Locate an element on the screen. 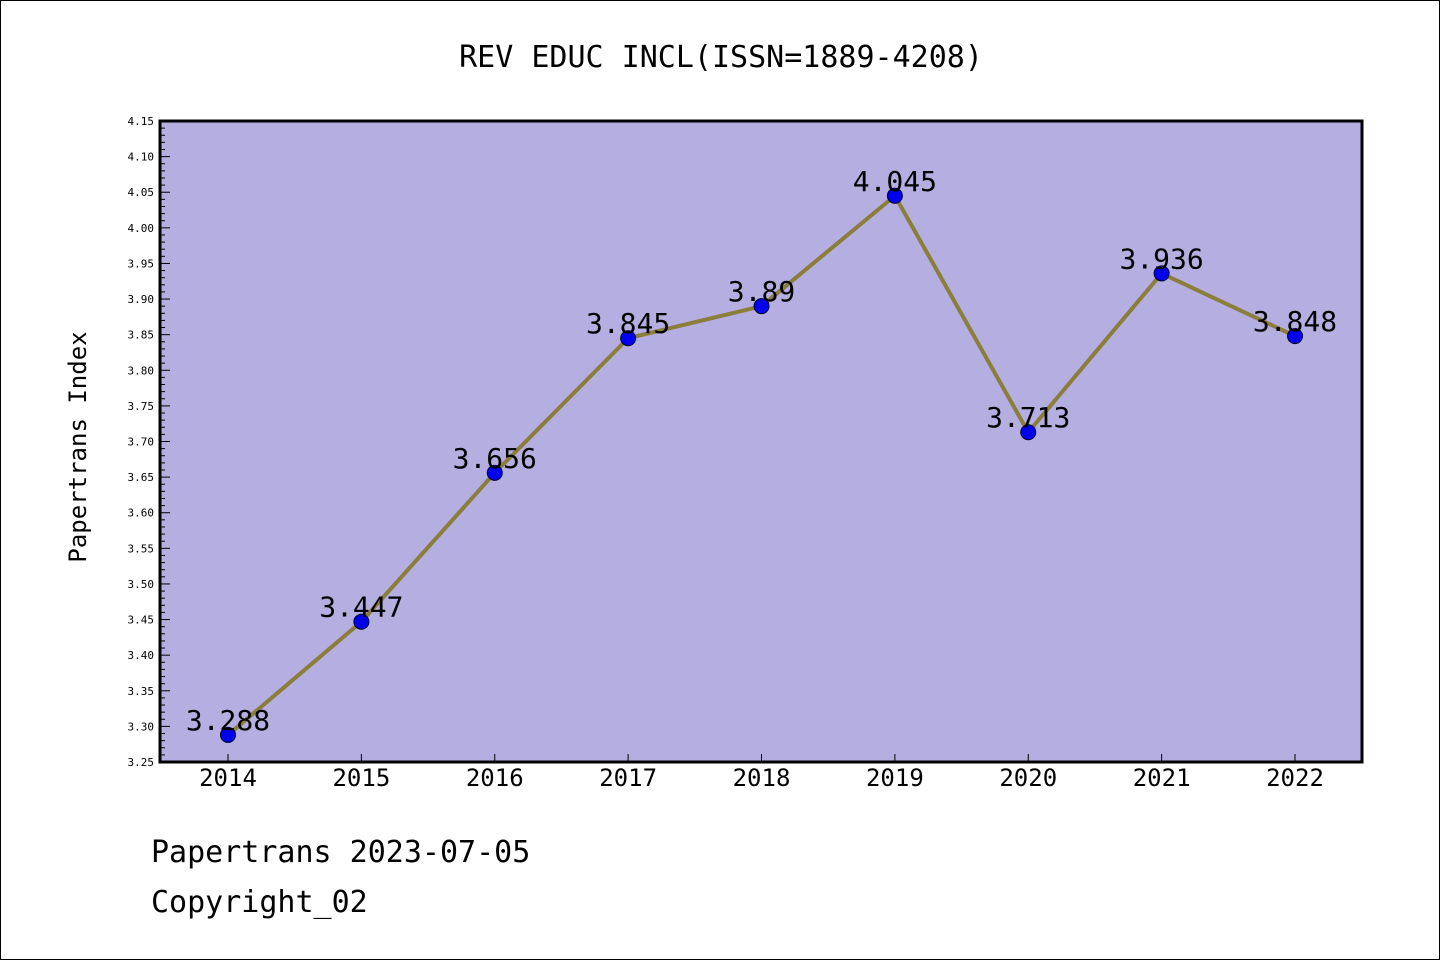 This screenshot has width=1440, height=960. data-value-label: 3.447 is located at coordinates (361, 607).